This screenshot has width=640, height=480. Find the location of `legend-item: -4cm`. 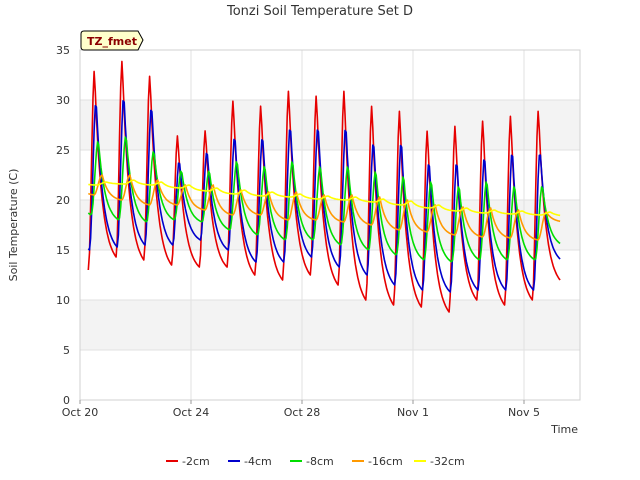

legend-item: -4cm is located at coordinates (250, 461).